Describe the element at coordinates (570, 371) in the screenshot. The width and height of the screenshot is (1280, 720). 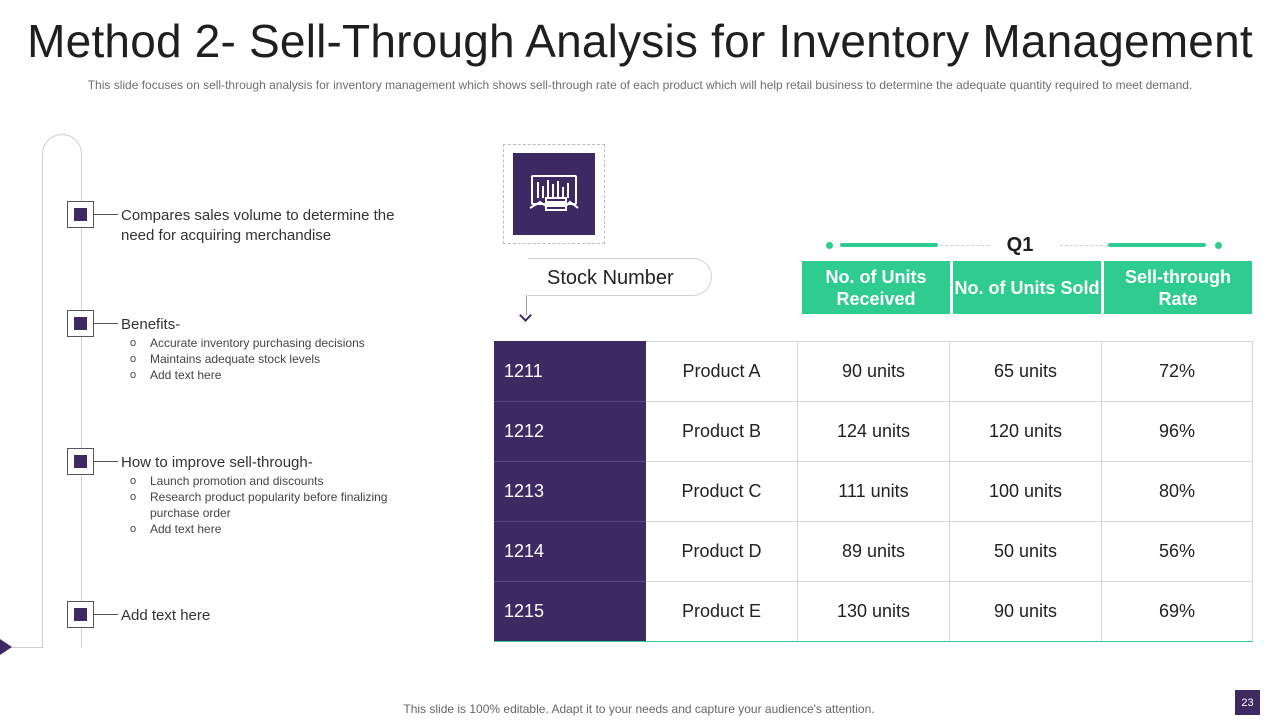
I see `stock-cell: 1211` at that location.